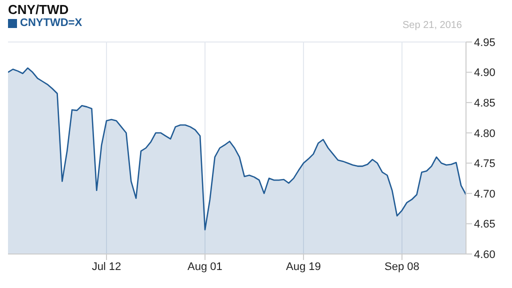  Describe the element at coordinates (485, 103) in the screenshot. I see `y-tick-label: 4.85` at that location.